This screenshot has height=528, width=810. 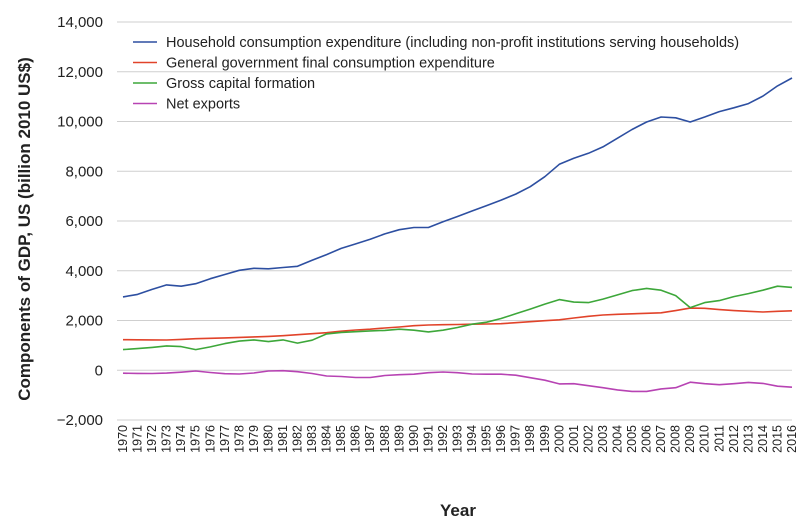 What do you see at coordinates (559, 439) in the screenshot?
I see `x-tick-label: 2000` at bounding box center [559, 439].